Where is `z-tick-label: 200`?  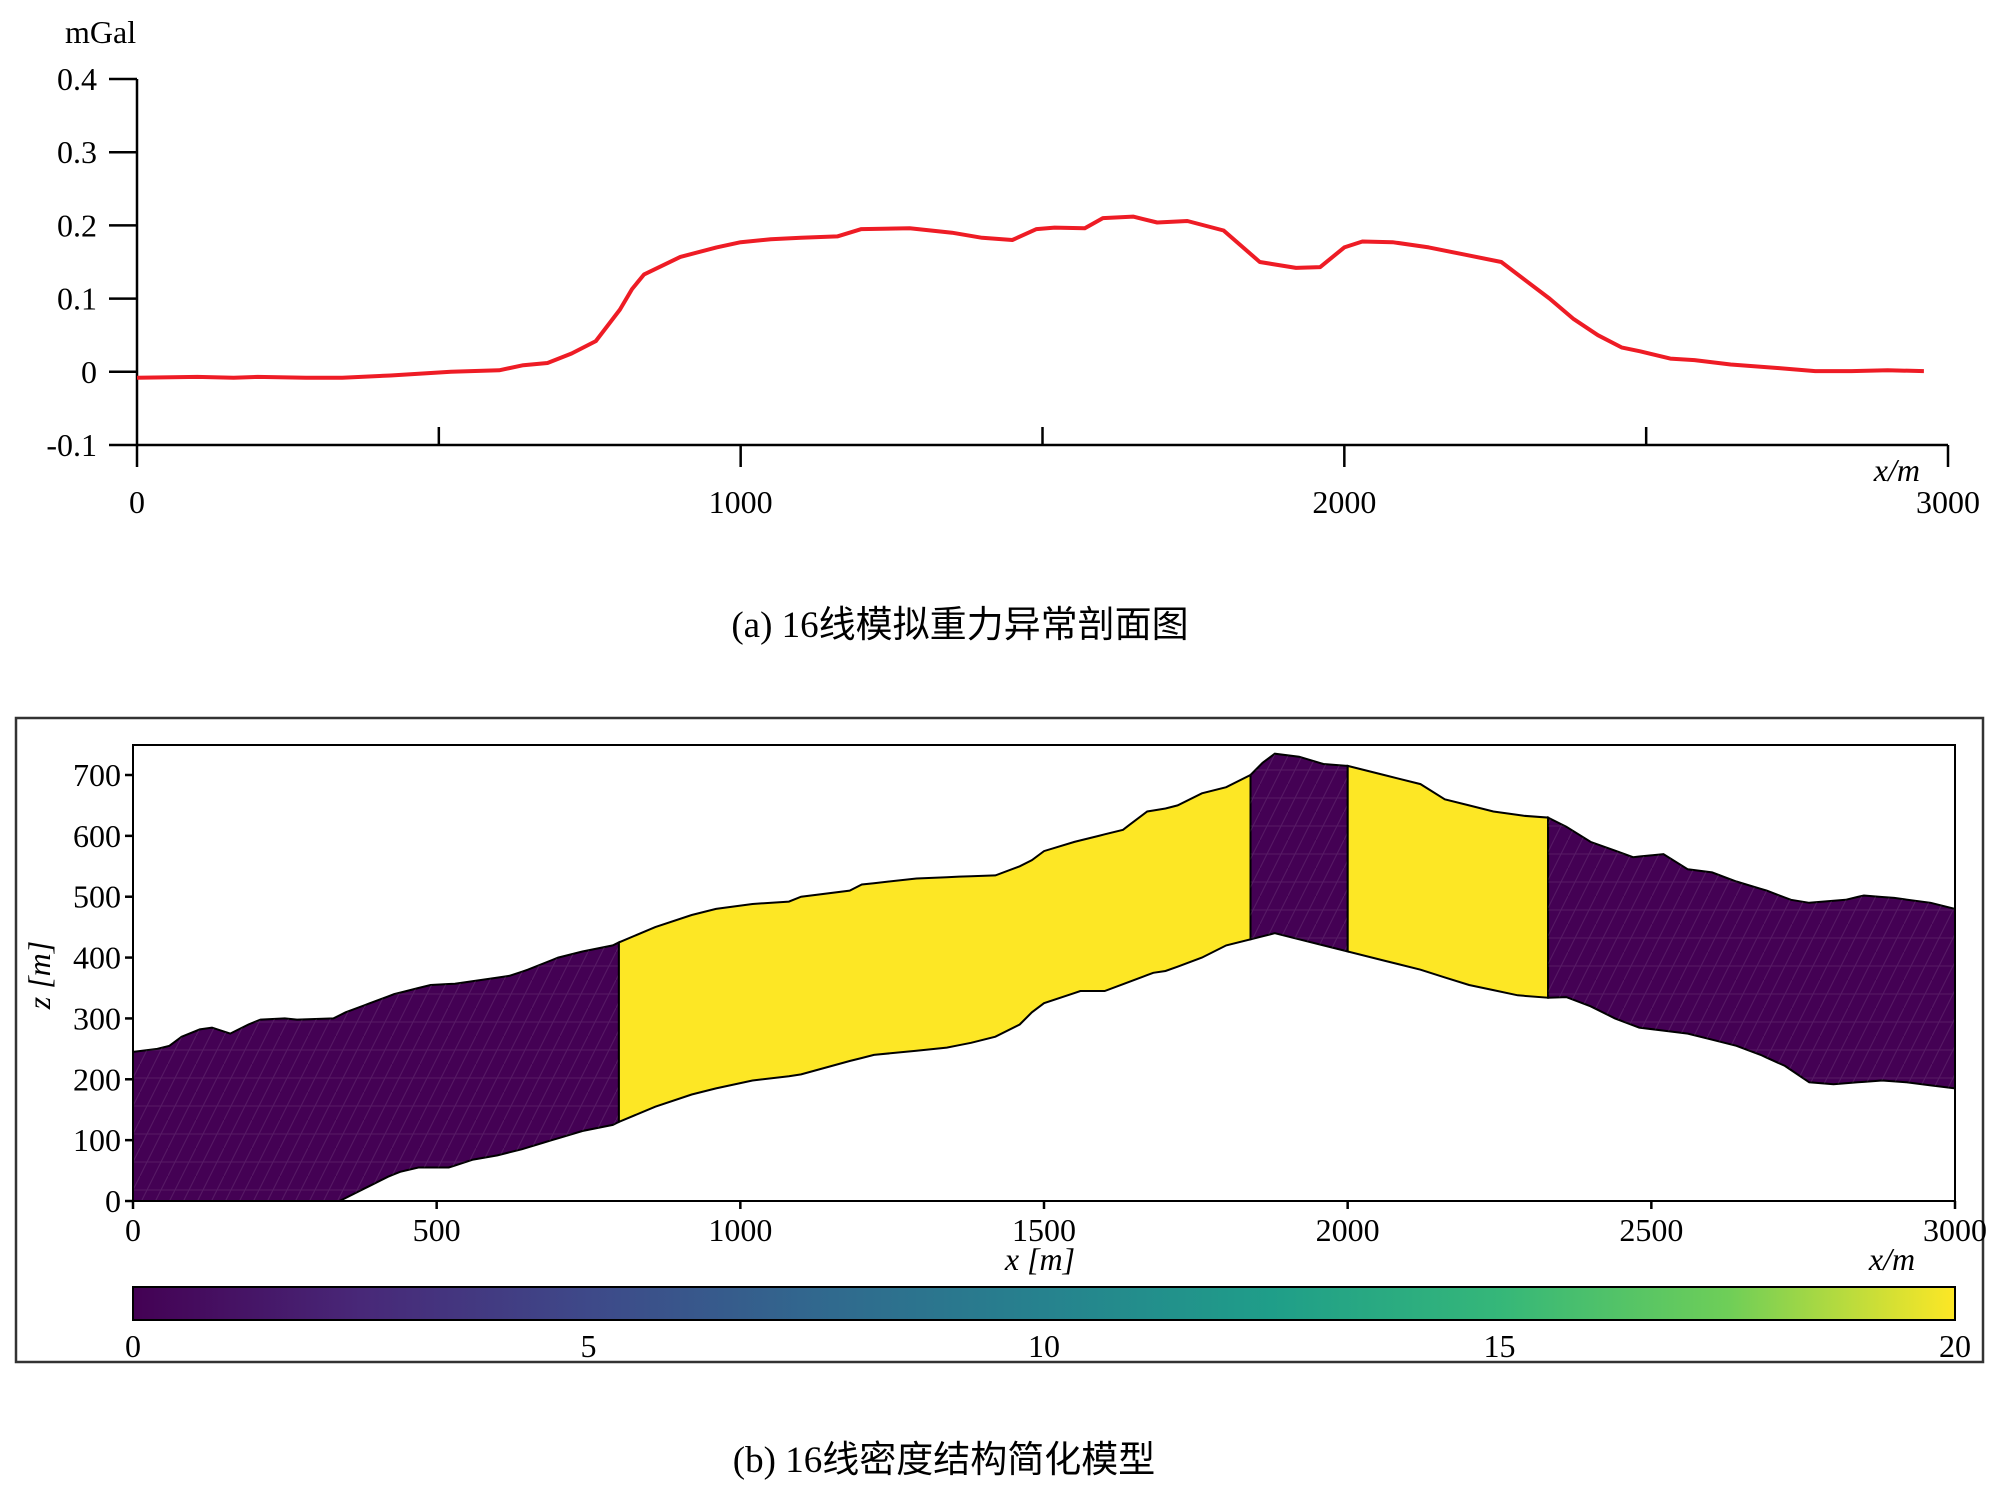
z-tick-label: 200 is located at coordinates (97, 1079).